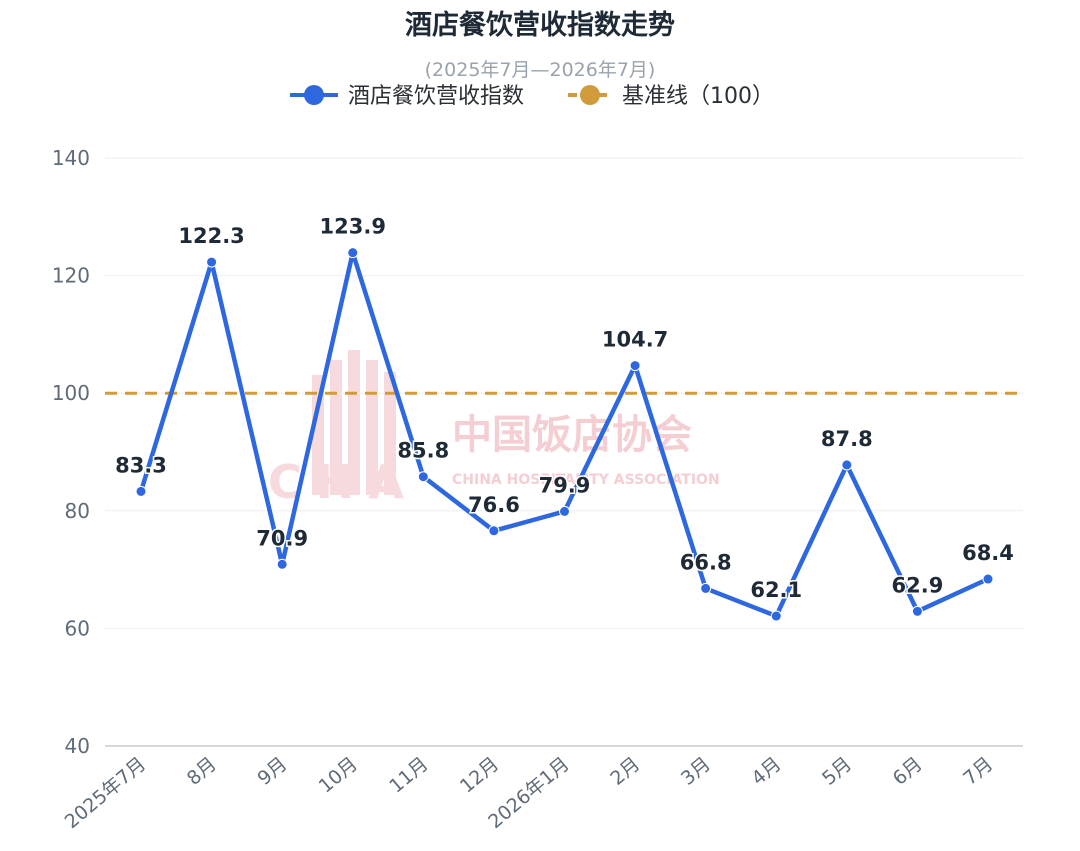  What do you see at coordinates (77, 628) in the screenshot?
I see `y-tick-label-60: 60` at bounding box center [77, 628].